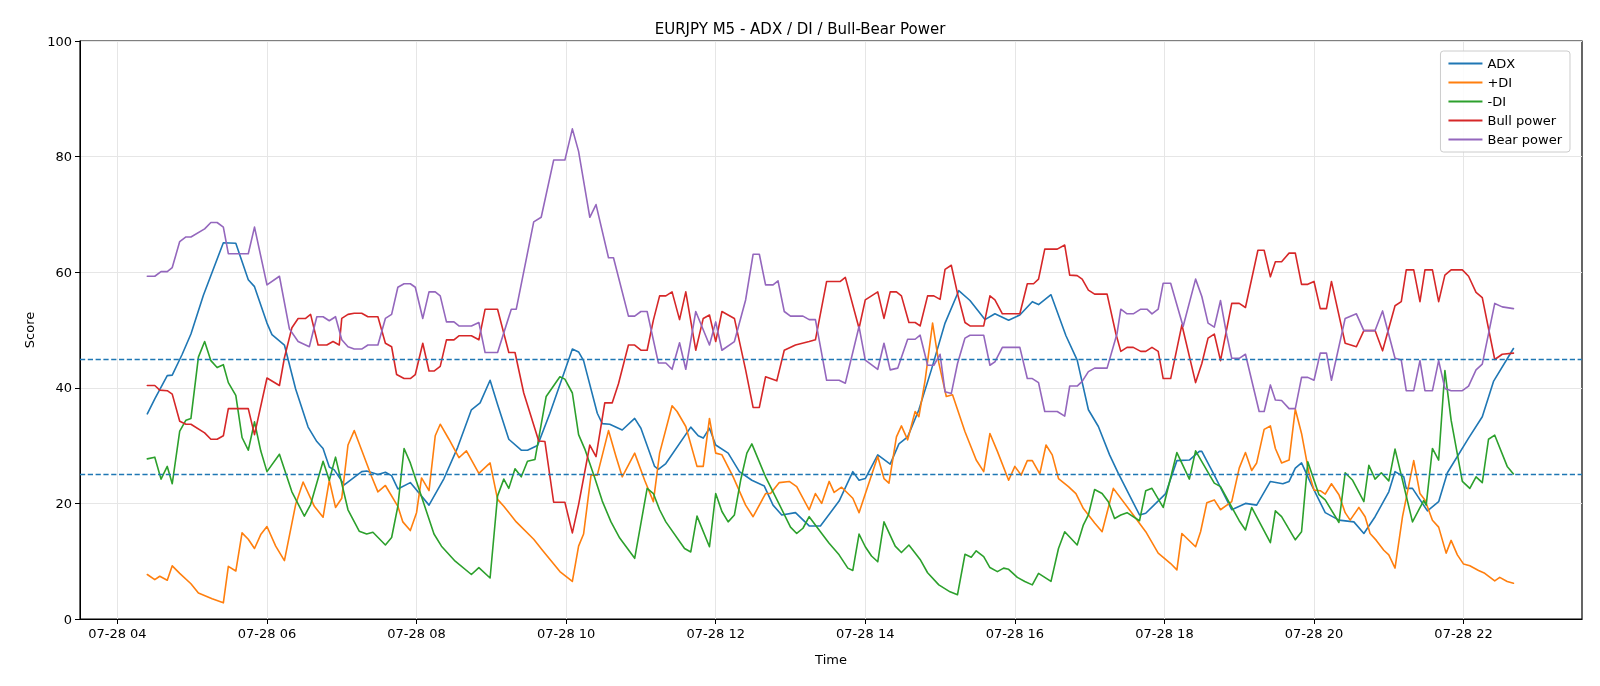  What do you see at coordinates (566, 633) in the screenshot?
I see `x-tick-label: 07-28 10` at bounding box center [566, 633].